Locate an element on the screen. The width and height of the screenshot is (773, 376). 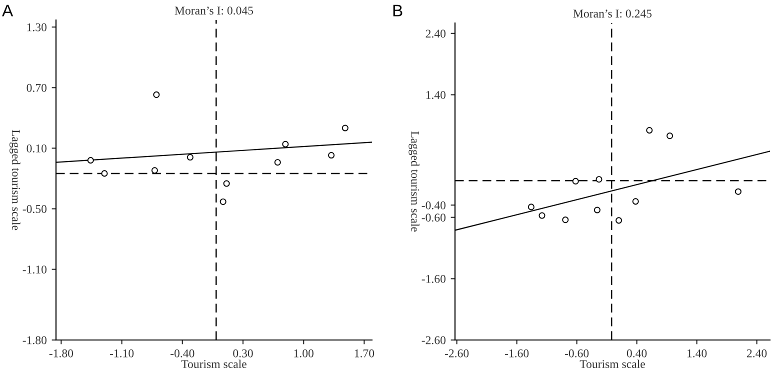
x-tick-label: -0.60 is located at coordinates (576, 353).